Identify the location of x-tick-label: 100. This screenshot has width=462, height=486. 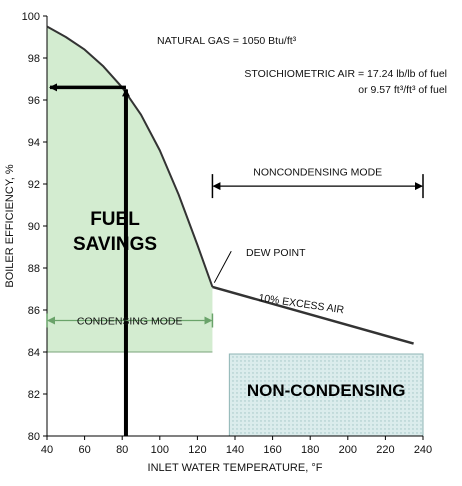
(160, 450).